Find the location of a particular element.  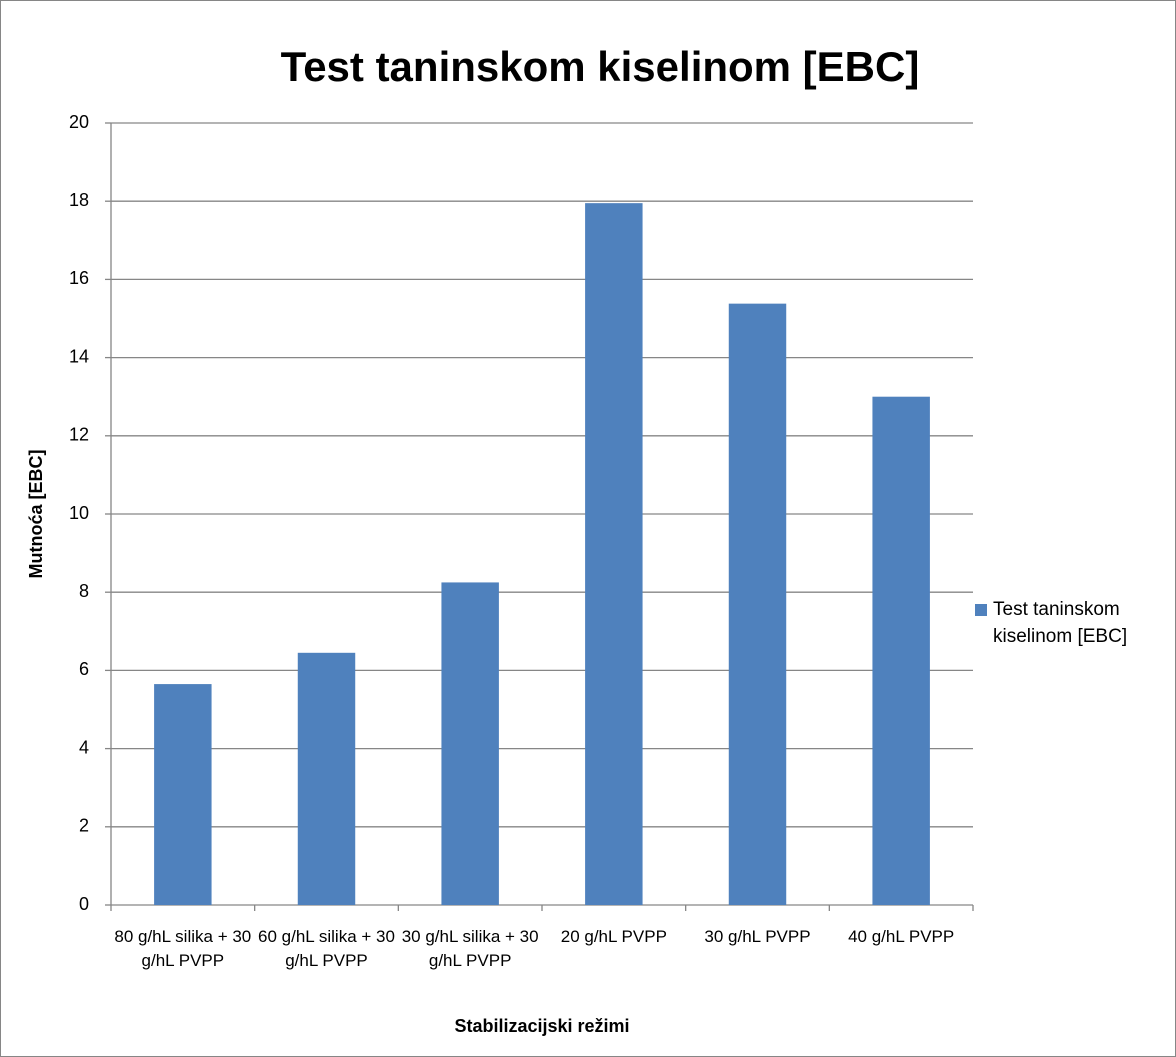

y-tick-label: 4 is located at coordinates (84, 747).